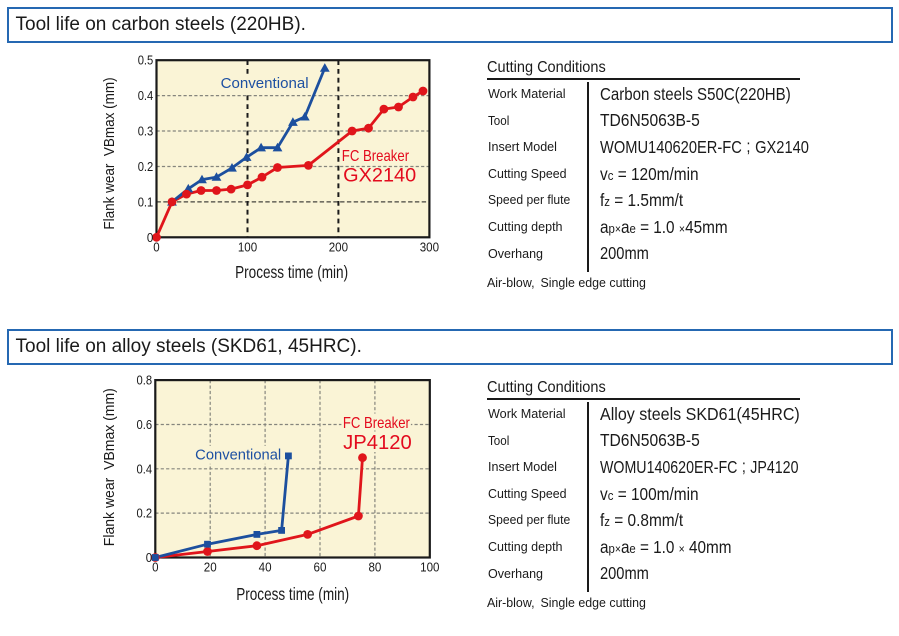 The width and height of the screenshot is (899, 636). I want to click on svg-text: 300, so click(429, 246).